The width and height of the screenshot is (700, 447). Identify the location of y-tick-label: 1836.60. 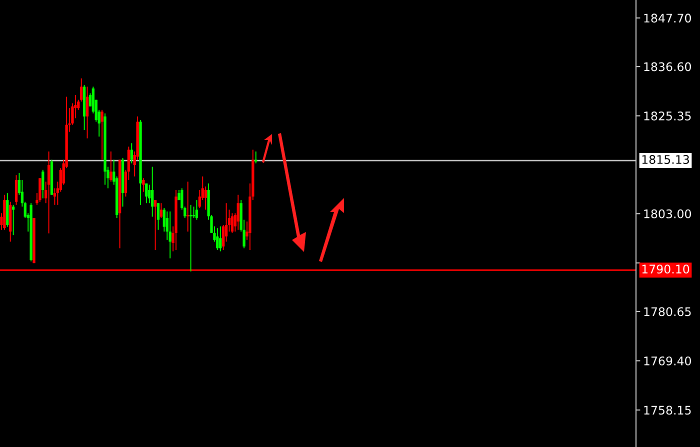
(667, 67).